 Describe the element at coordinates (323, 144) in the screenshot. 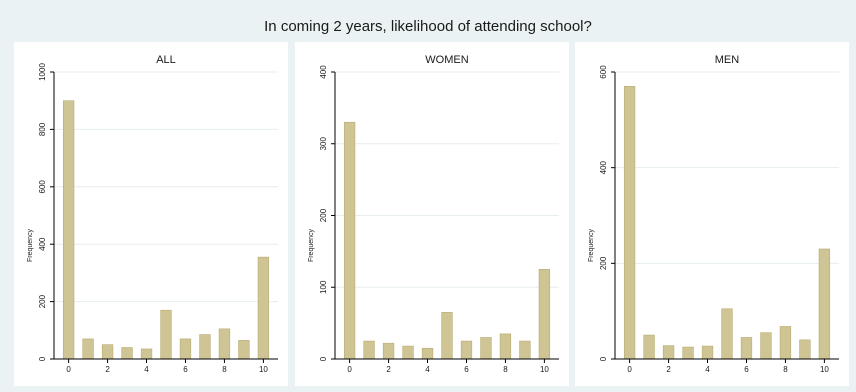

I see `y-tick-label: 300` at that location.